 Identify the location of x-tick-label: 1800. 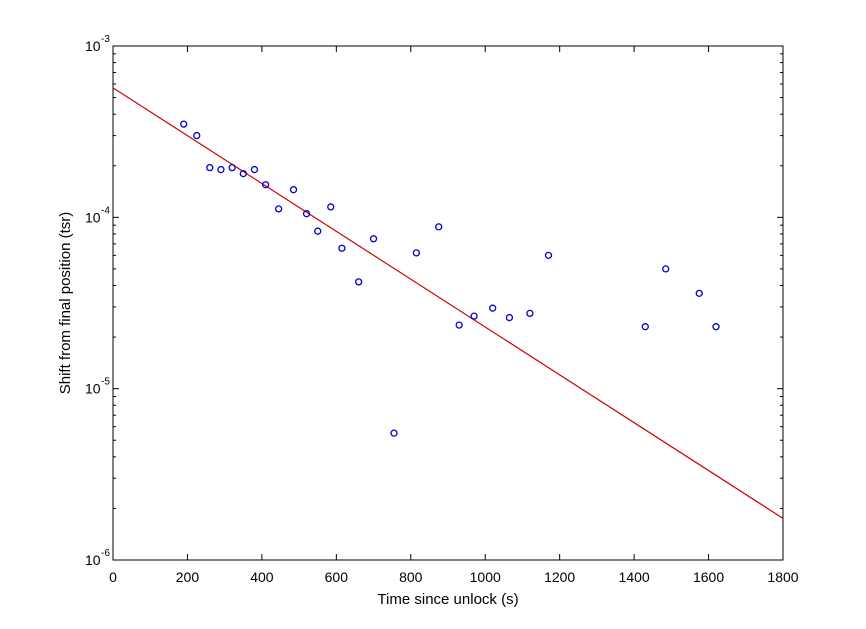
(782, 577).